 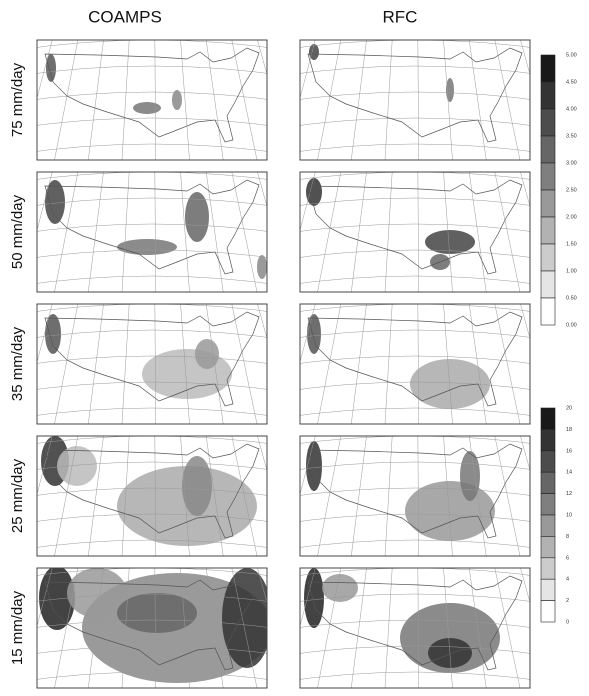 What do you see at coordinates (567, 622) in the screenshot?
I see `colorbar-label: 0` at bounding box center [567, 622].